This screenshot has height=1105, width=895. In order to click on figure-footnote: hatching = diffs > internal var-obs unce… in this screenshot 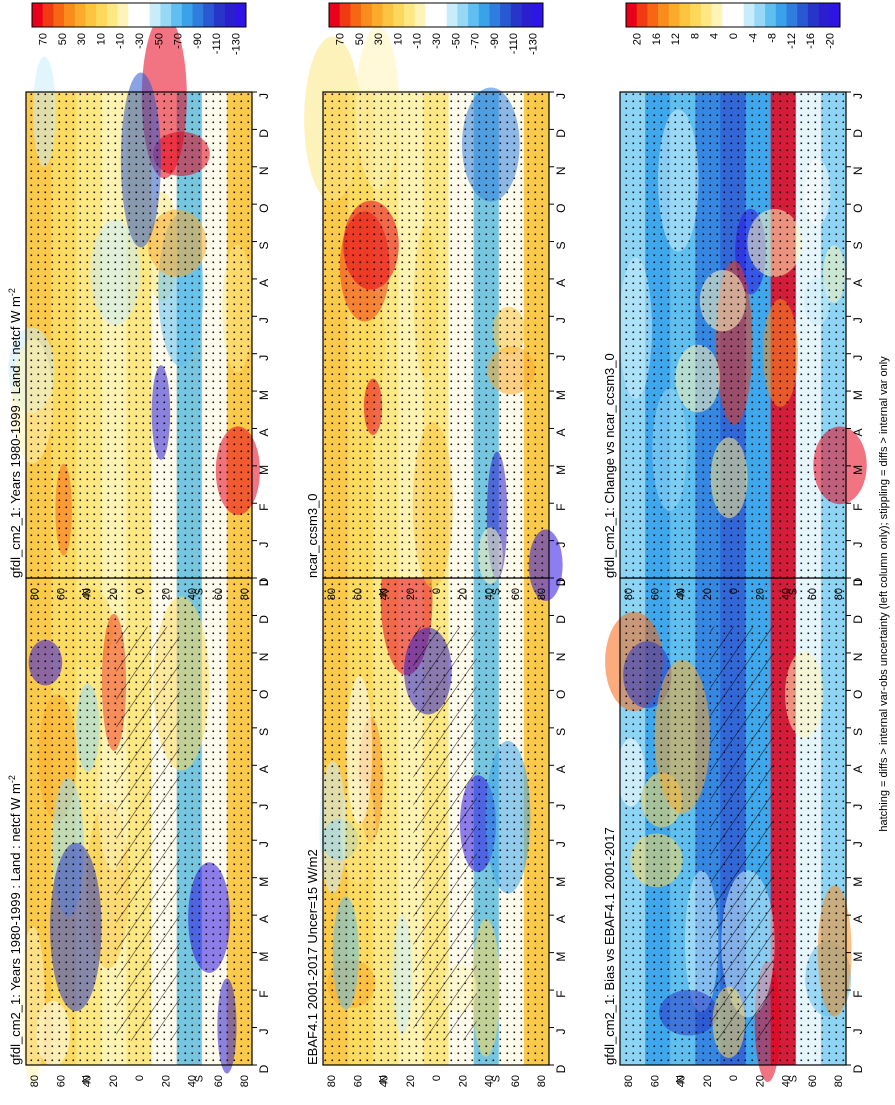, I will do `click(884, 594)`.